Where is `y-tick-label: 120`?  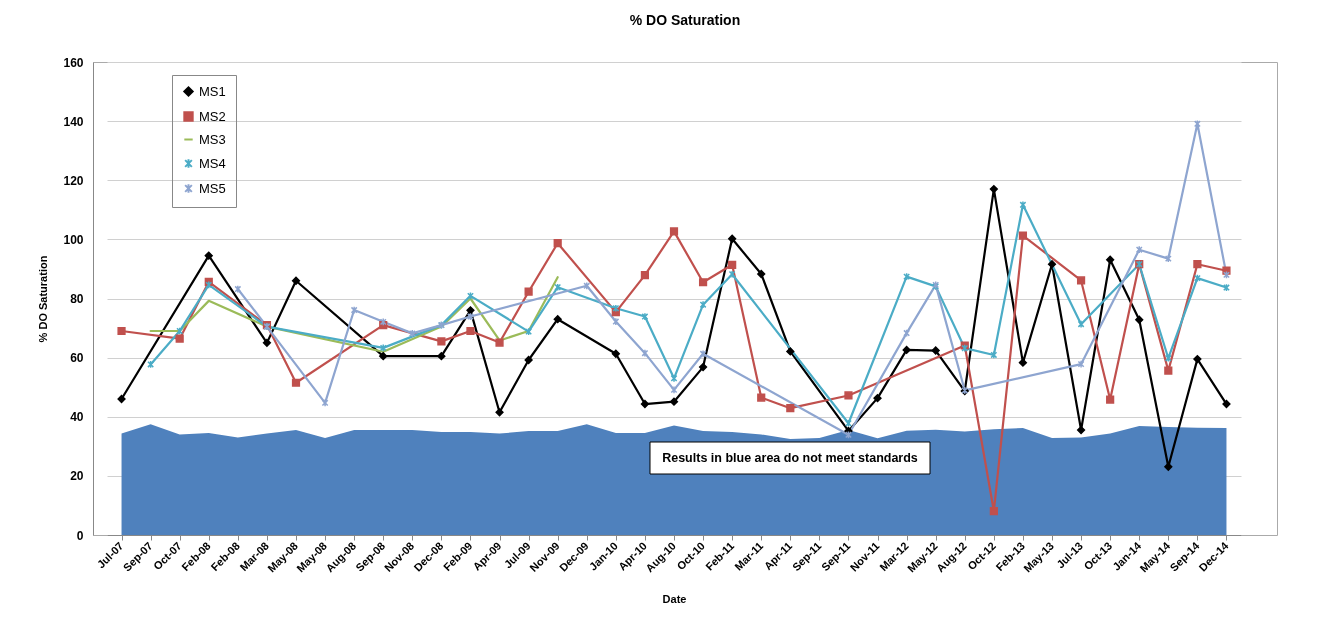
y-tick-label: 120 is located at coordinates (73, 180).